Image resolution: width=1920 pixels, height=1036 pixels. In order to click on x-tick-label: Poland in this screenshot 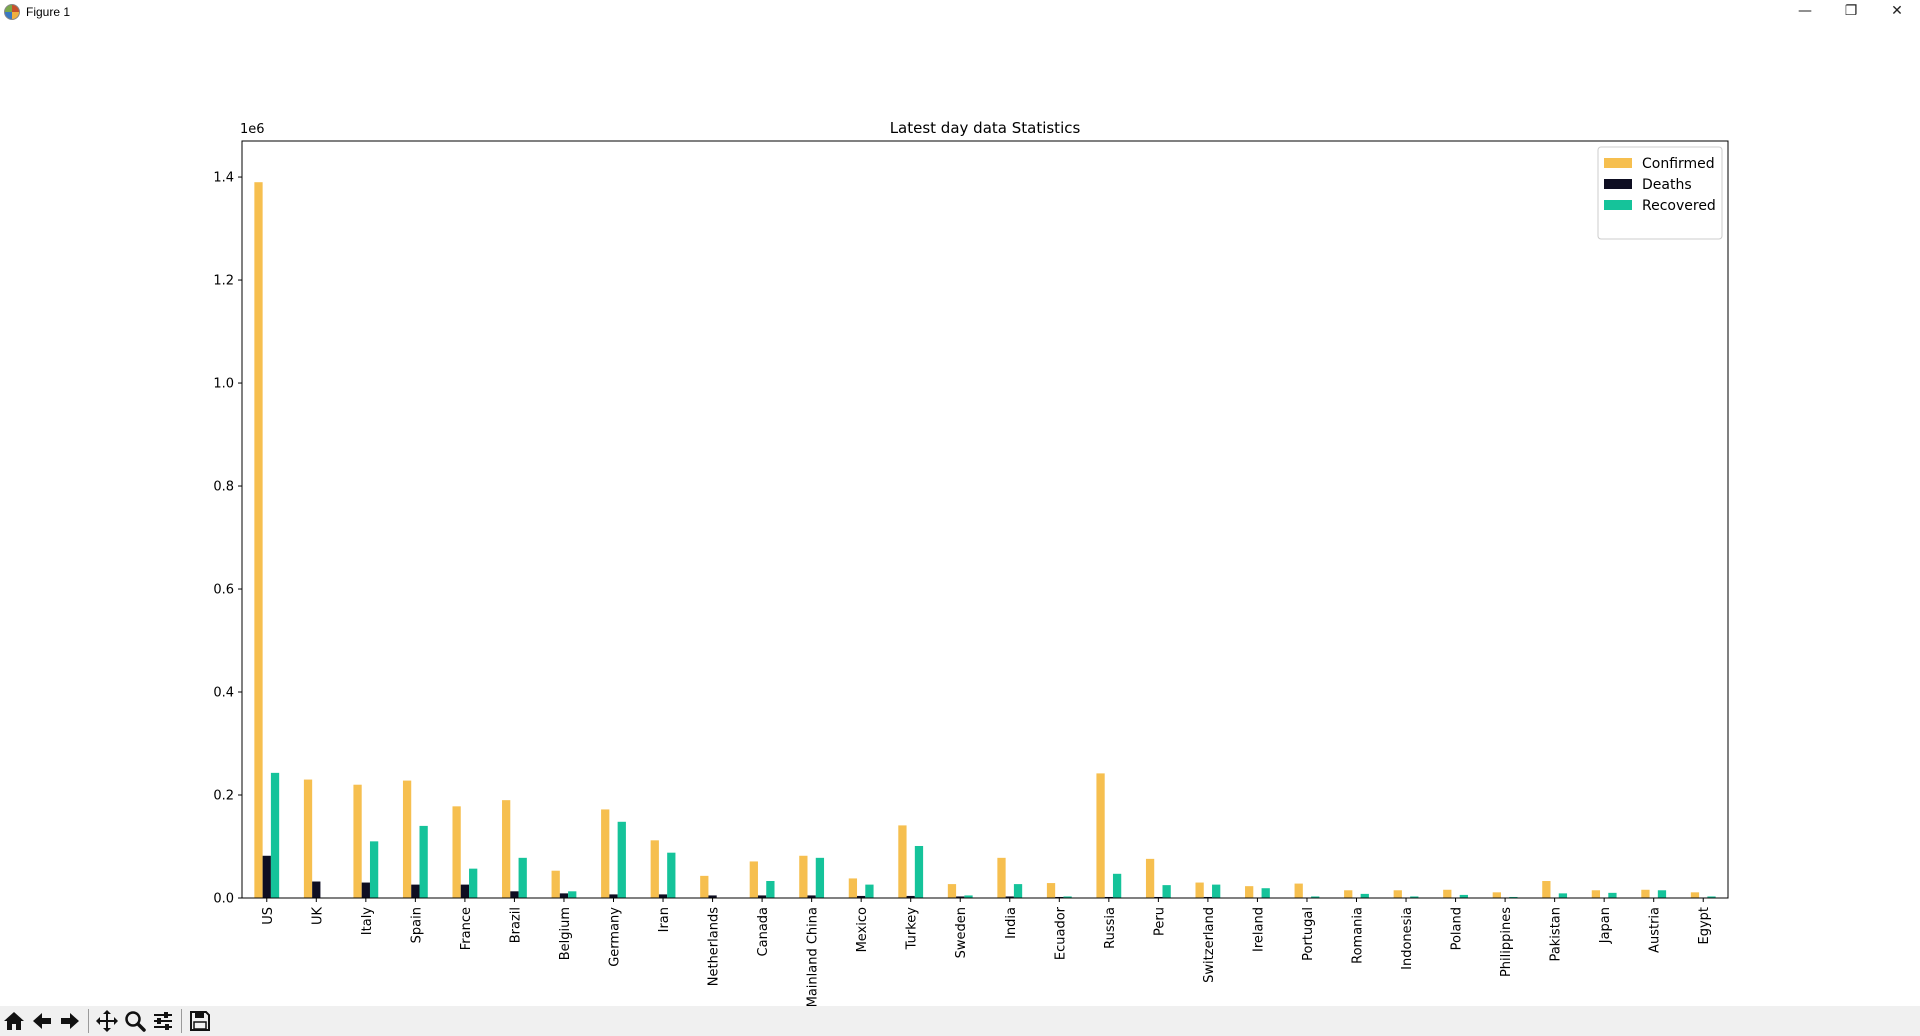, I will do `click(1457, 928)`.